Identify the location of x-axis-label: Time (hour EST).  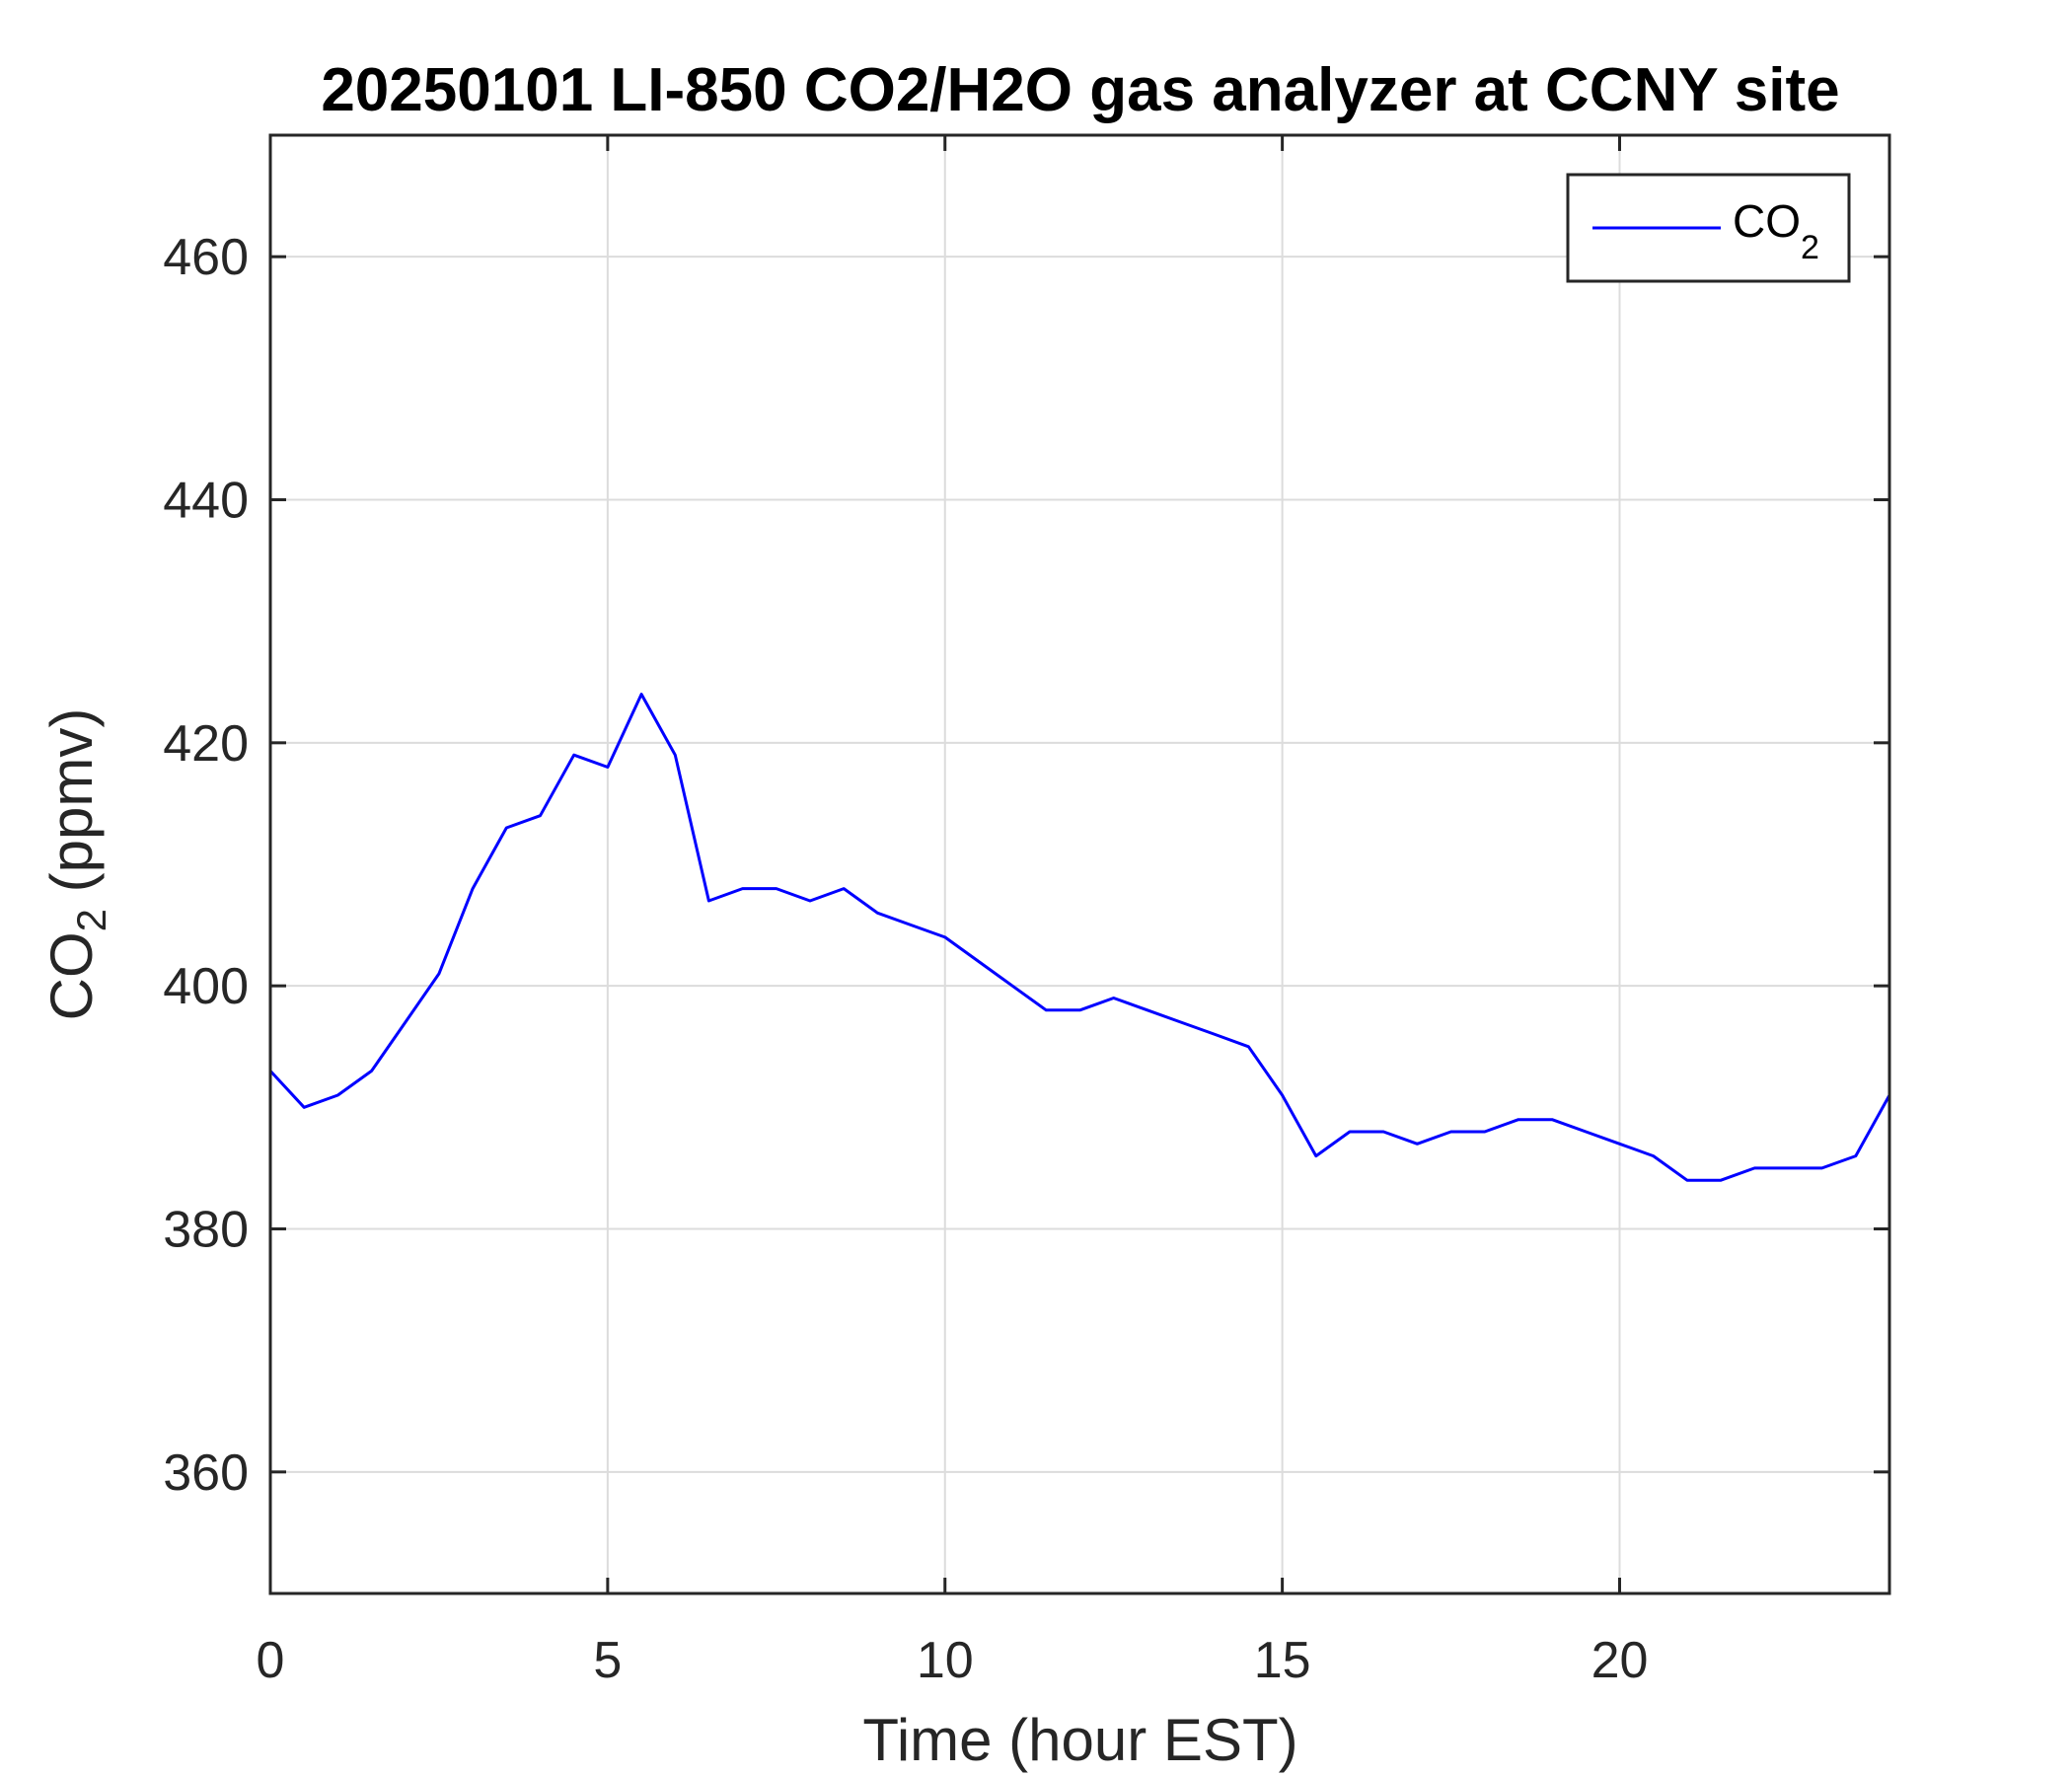
(1079, 1740).